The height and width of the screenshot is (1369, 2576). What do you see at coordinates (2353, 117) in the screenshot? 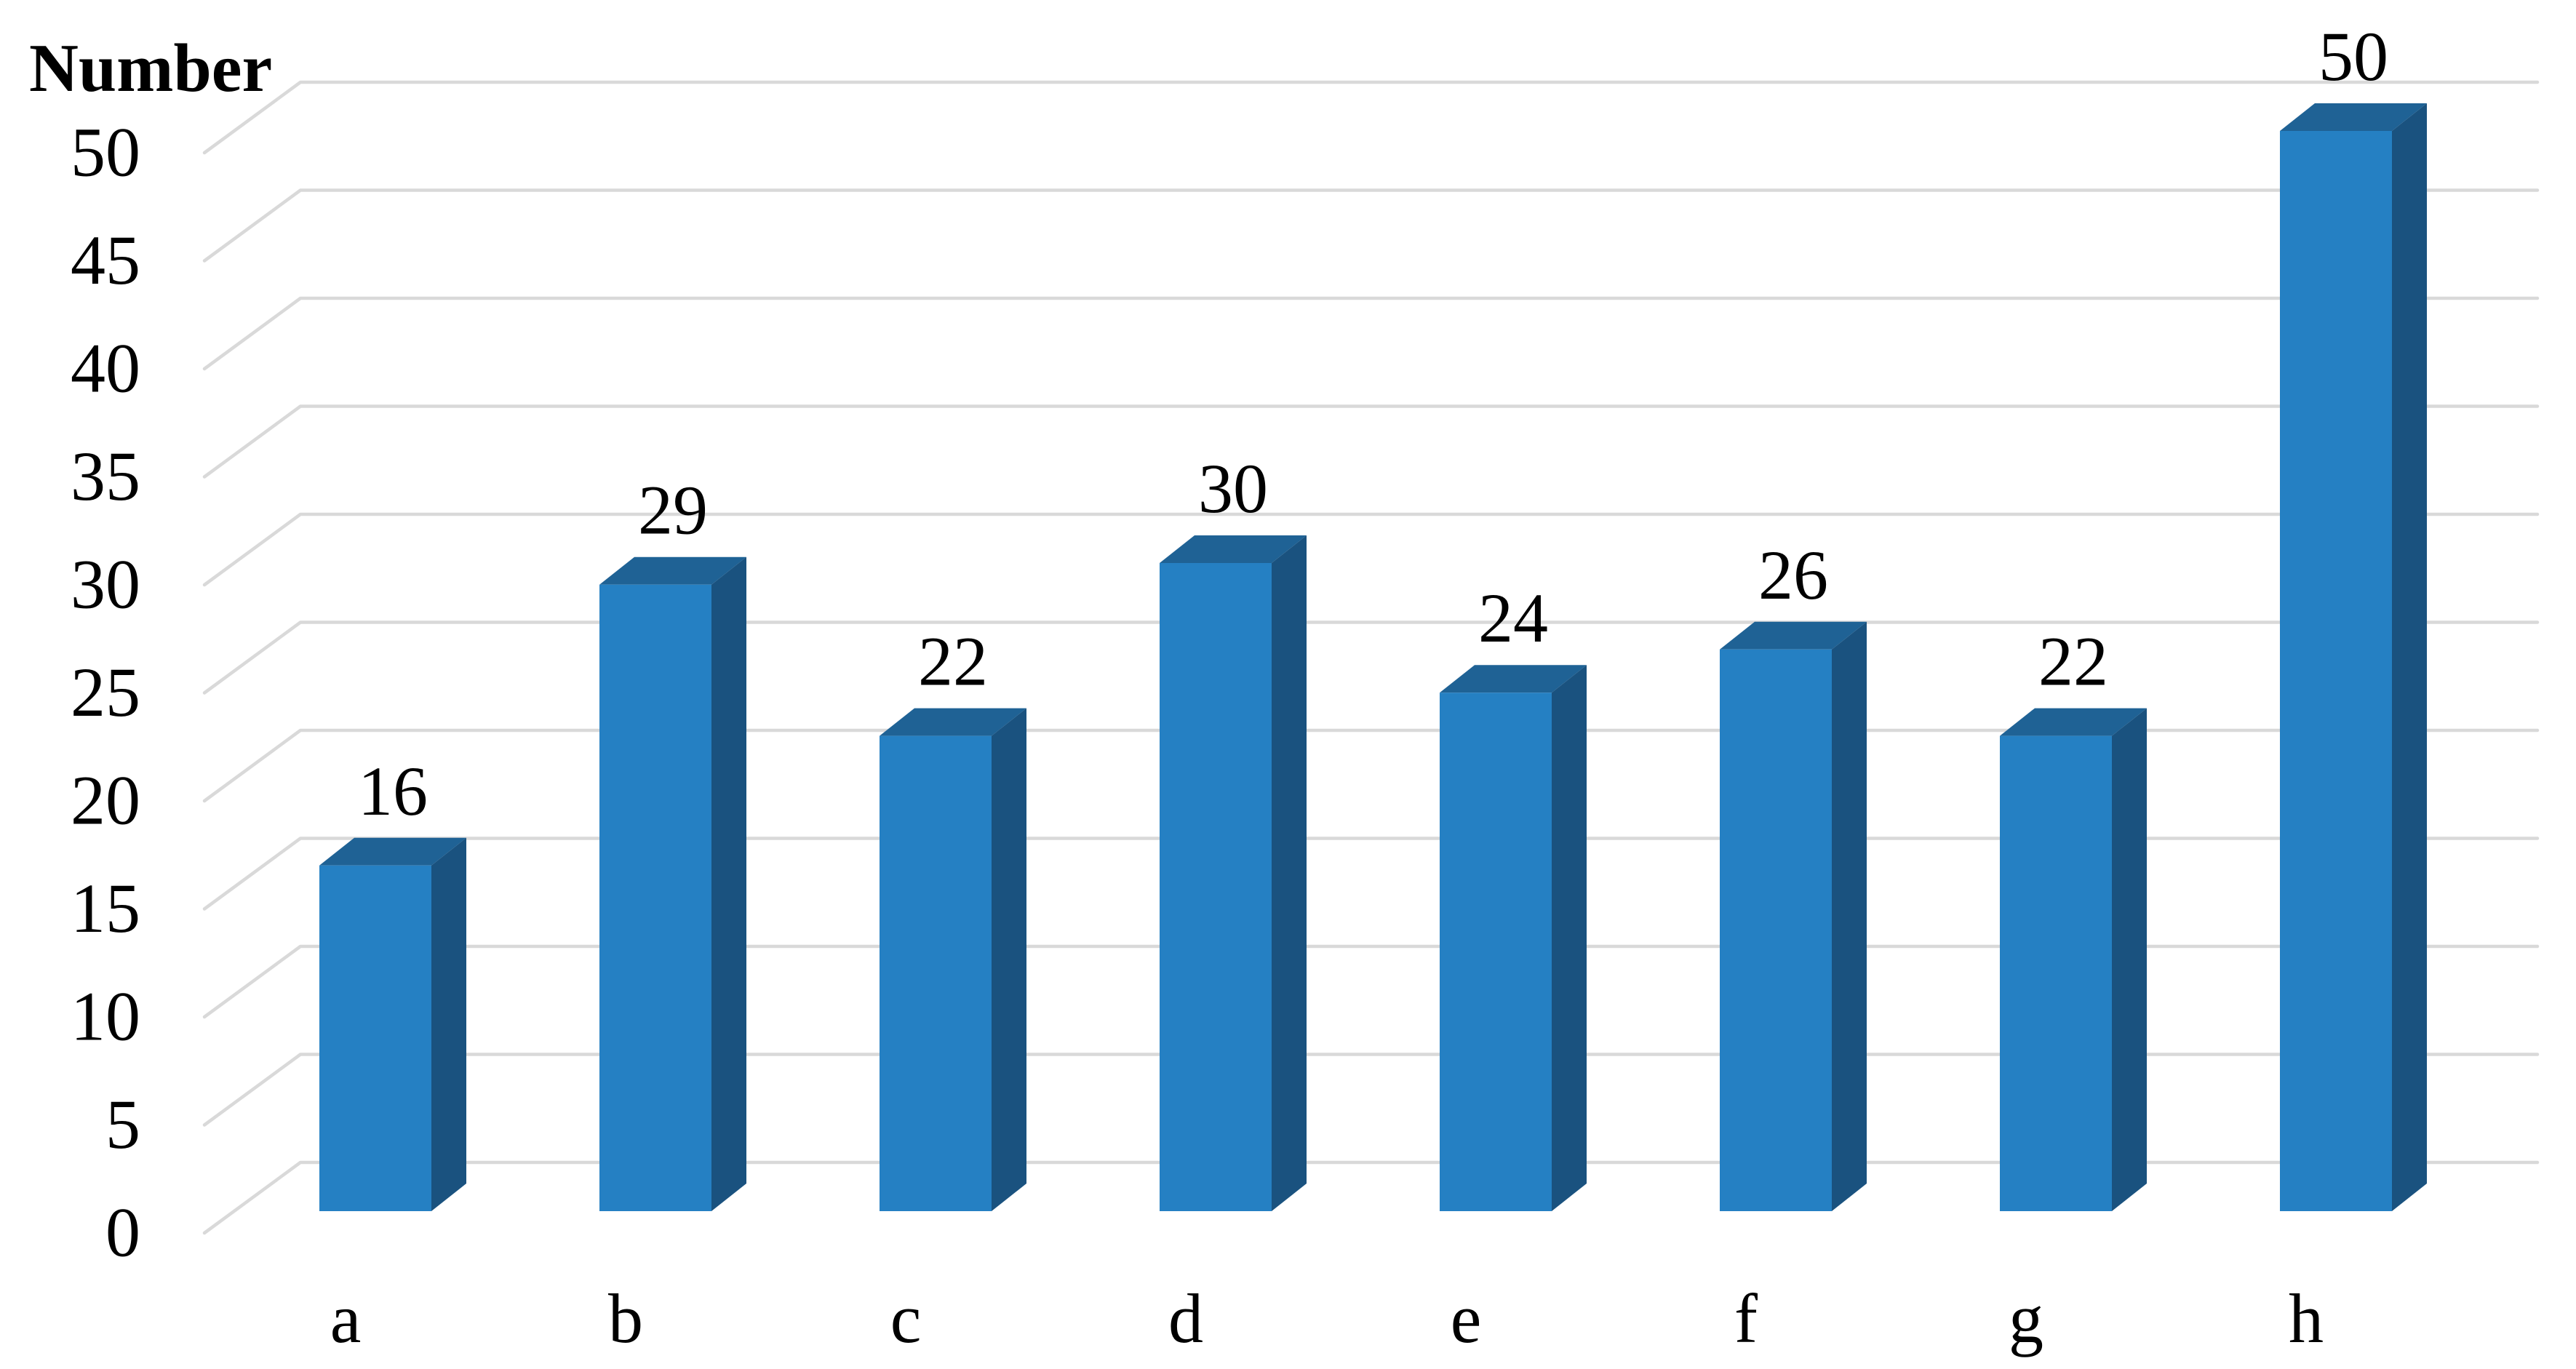
I see `bar-h-top-face` at bounding box center [2353, 117].